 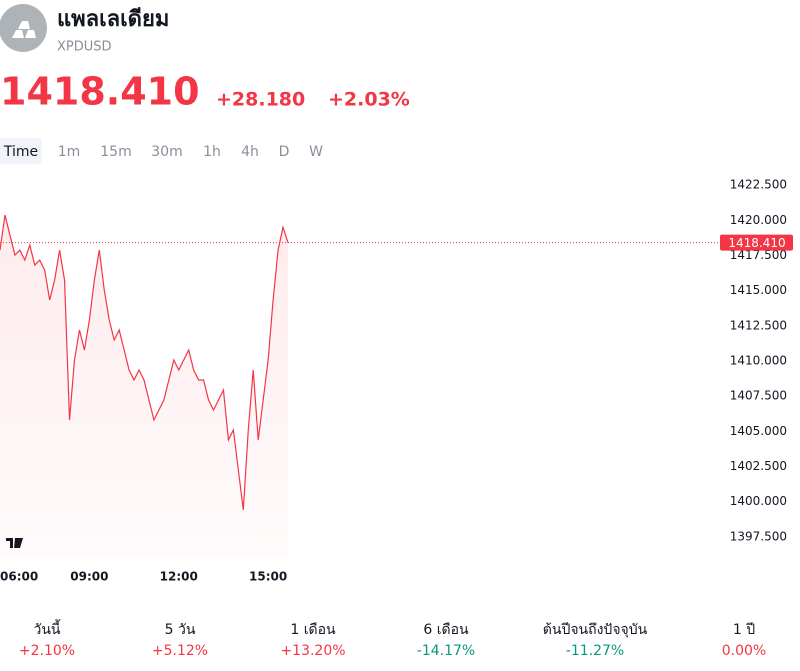 What do you see at coordinates (19, 577) in the screenshot?
I see `x-tick-label: 06:00` at bounding box center [19, 577].